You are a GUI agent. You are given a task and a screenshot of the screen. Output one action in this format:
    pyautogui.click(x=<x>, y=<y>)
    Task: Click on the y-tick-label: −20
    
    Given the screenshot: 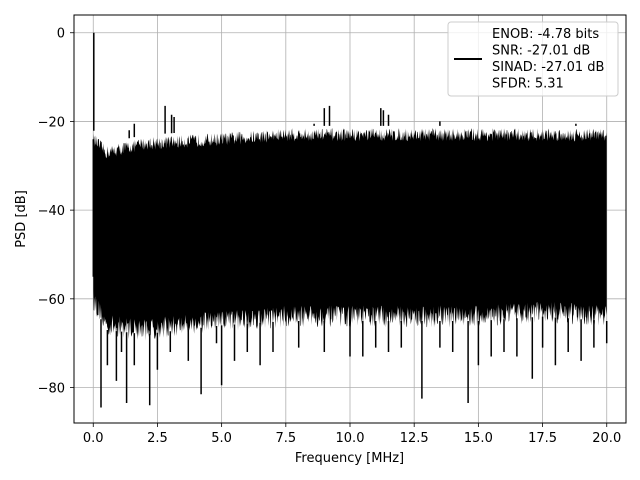 What is the action you would take?
    pyautogui.click(x=51, y=122)
    